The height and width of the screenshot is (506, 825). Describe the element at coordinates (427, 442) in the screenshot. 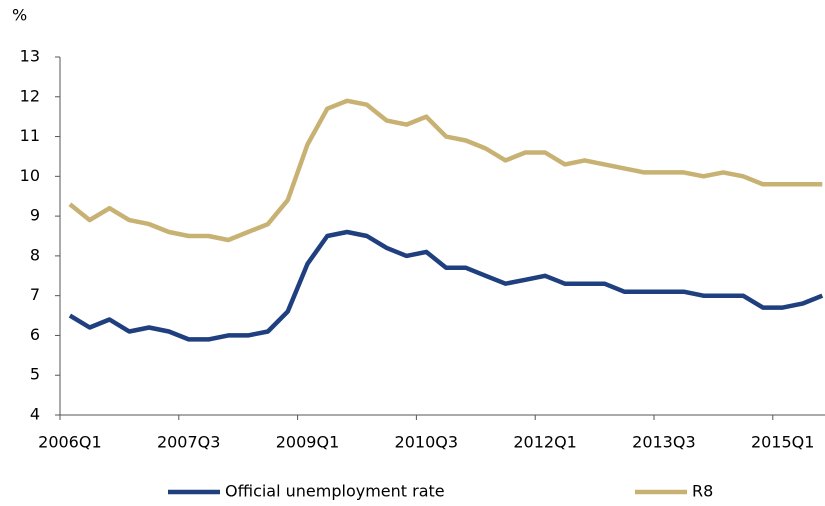

I see `x-tick-label: 2010Q3` at that location.